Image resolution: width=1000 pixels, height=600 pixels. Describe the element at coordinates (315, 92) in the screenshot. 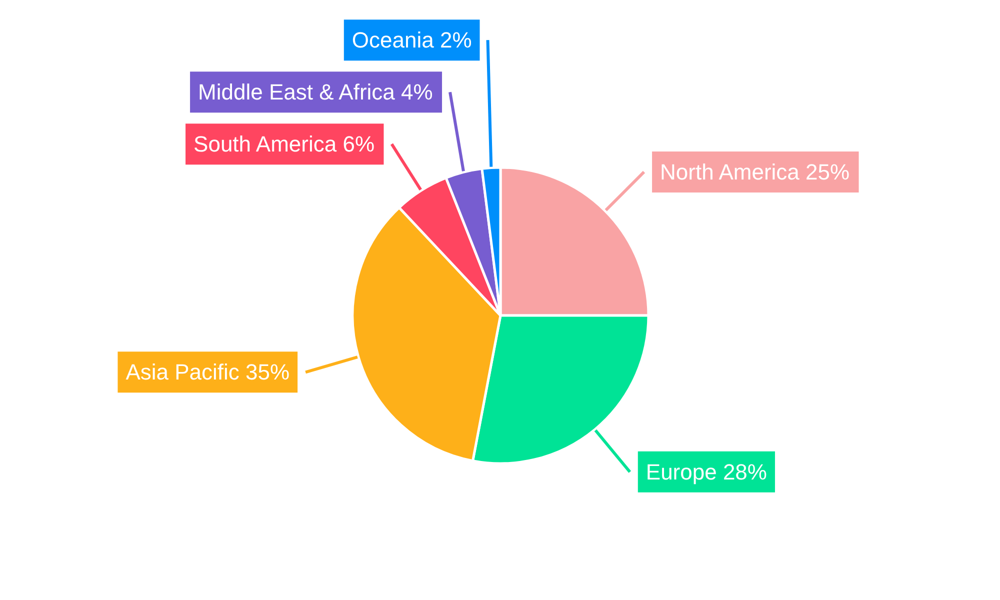

I see `slice-label: Middle East & Africa 4%` at that location.